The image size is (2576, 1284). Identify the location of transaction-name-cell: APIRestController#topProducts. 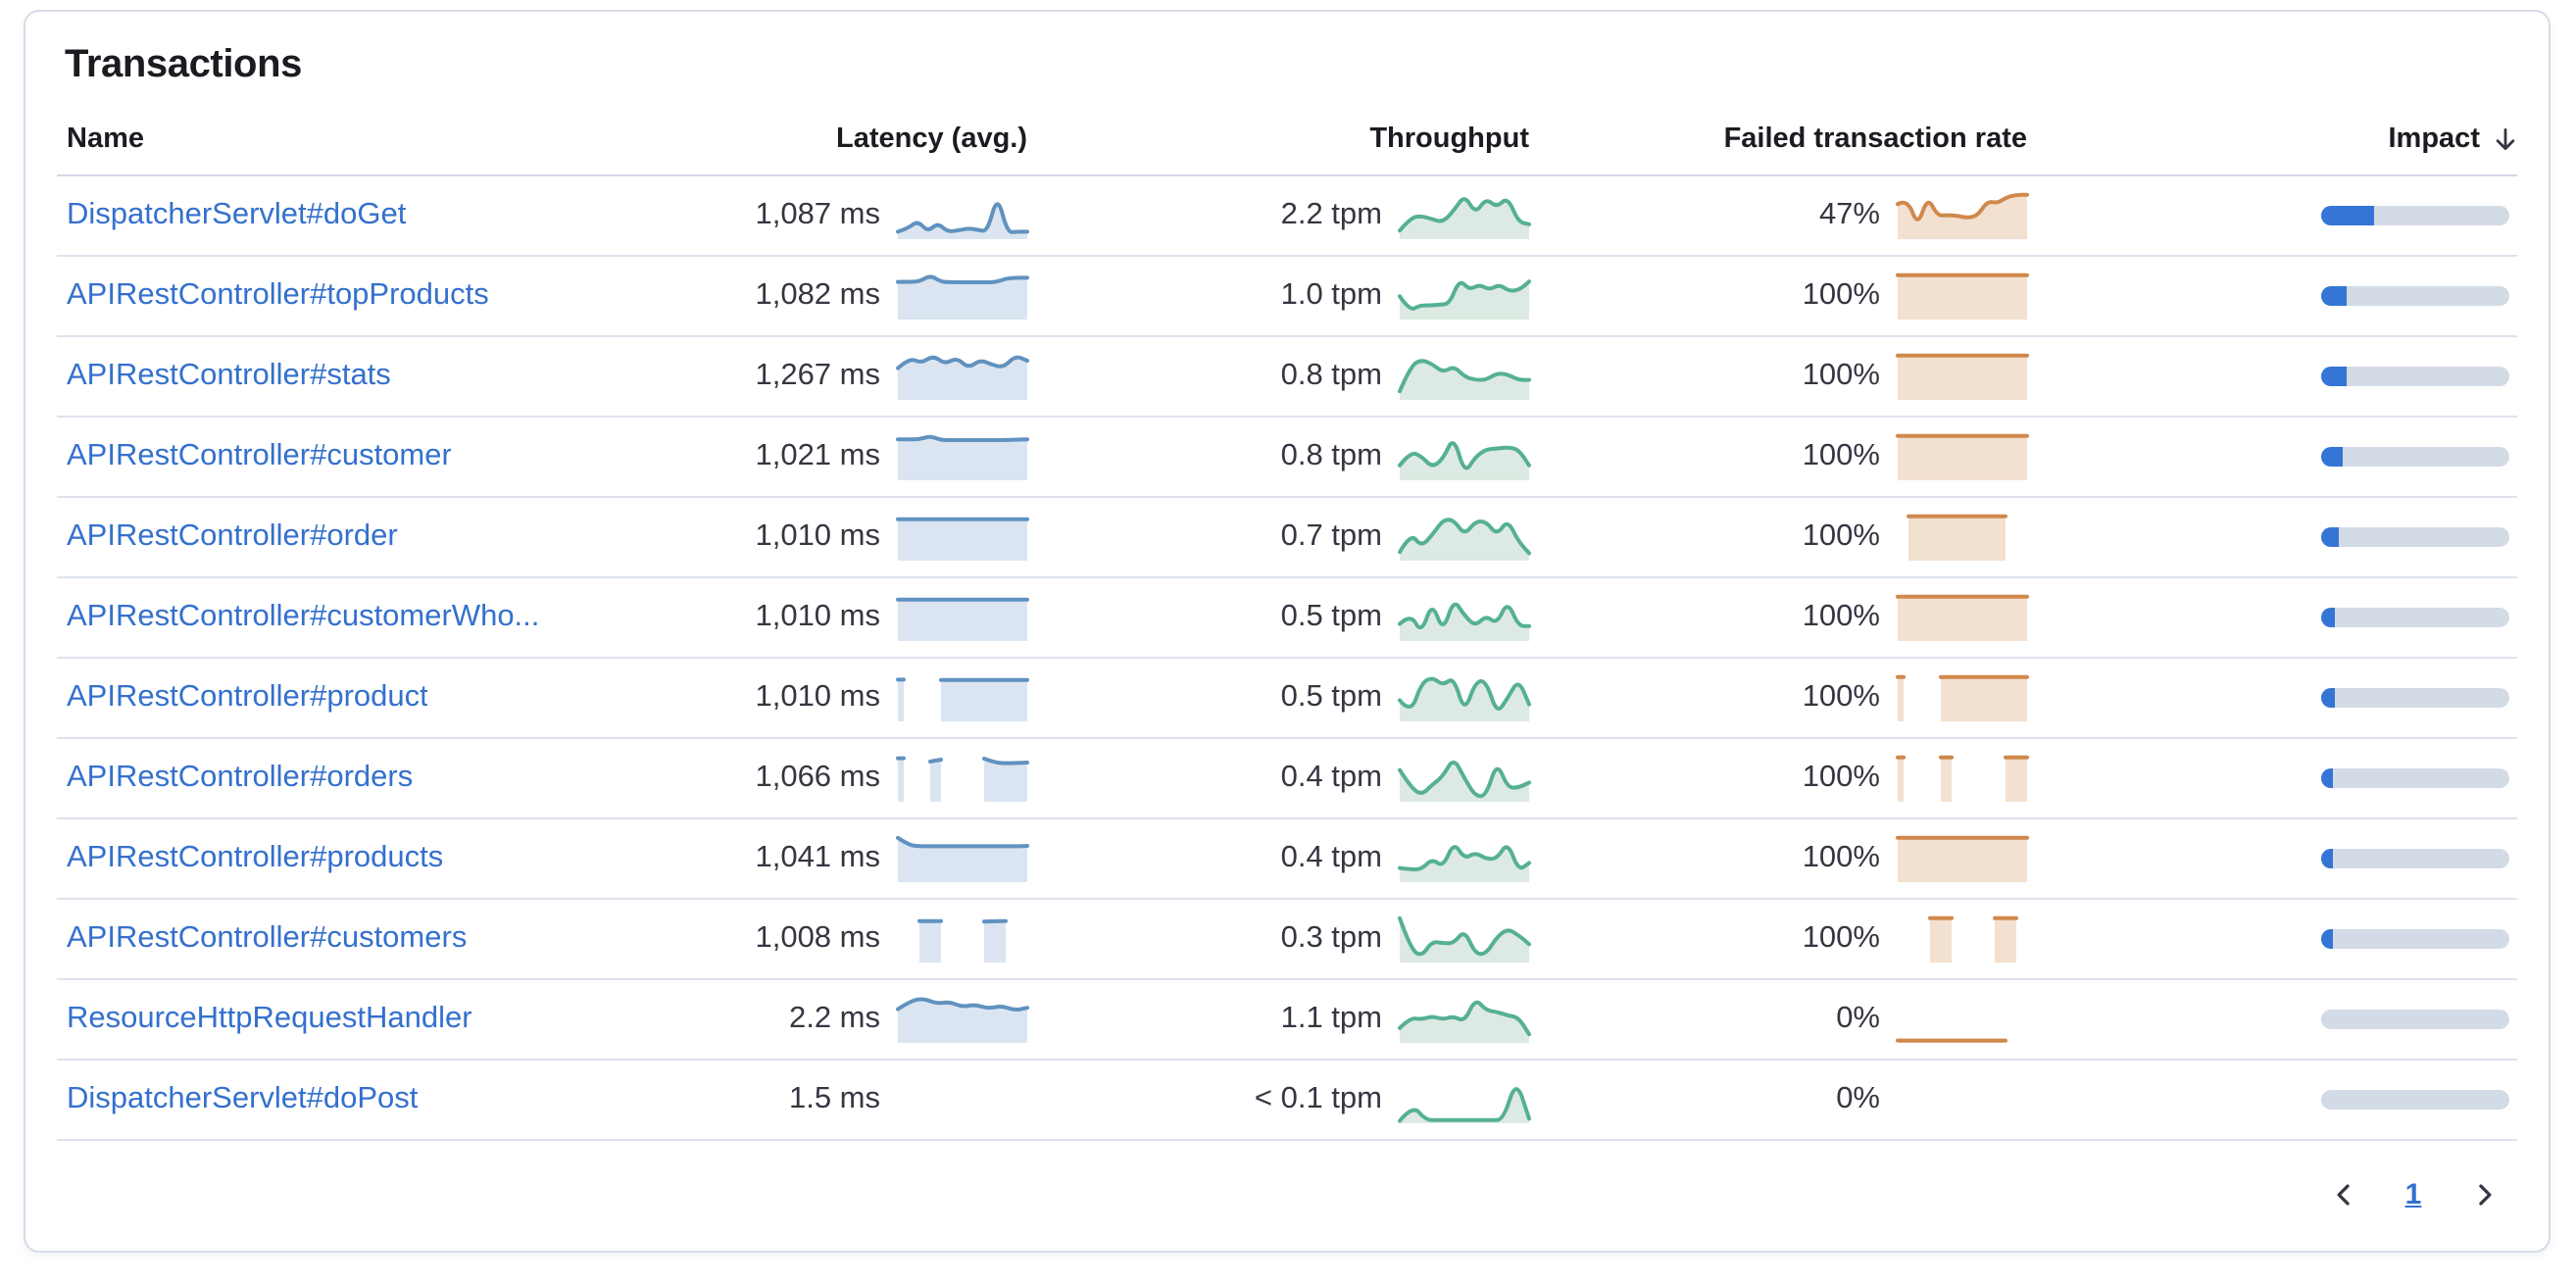
(346, 296).